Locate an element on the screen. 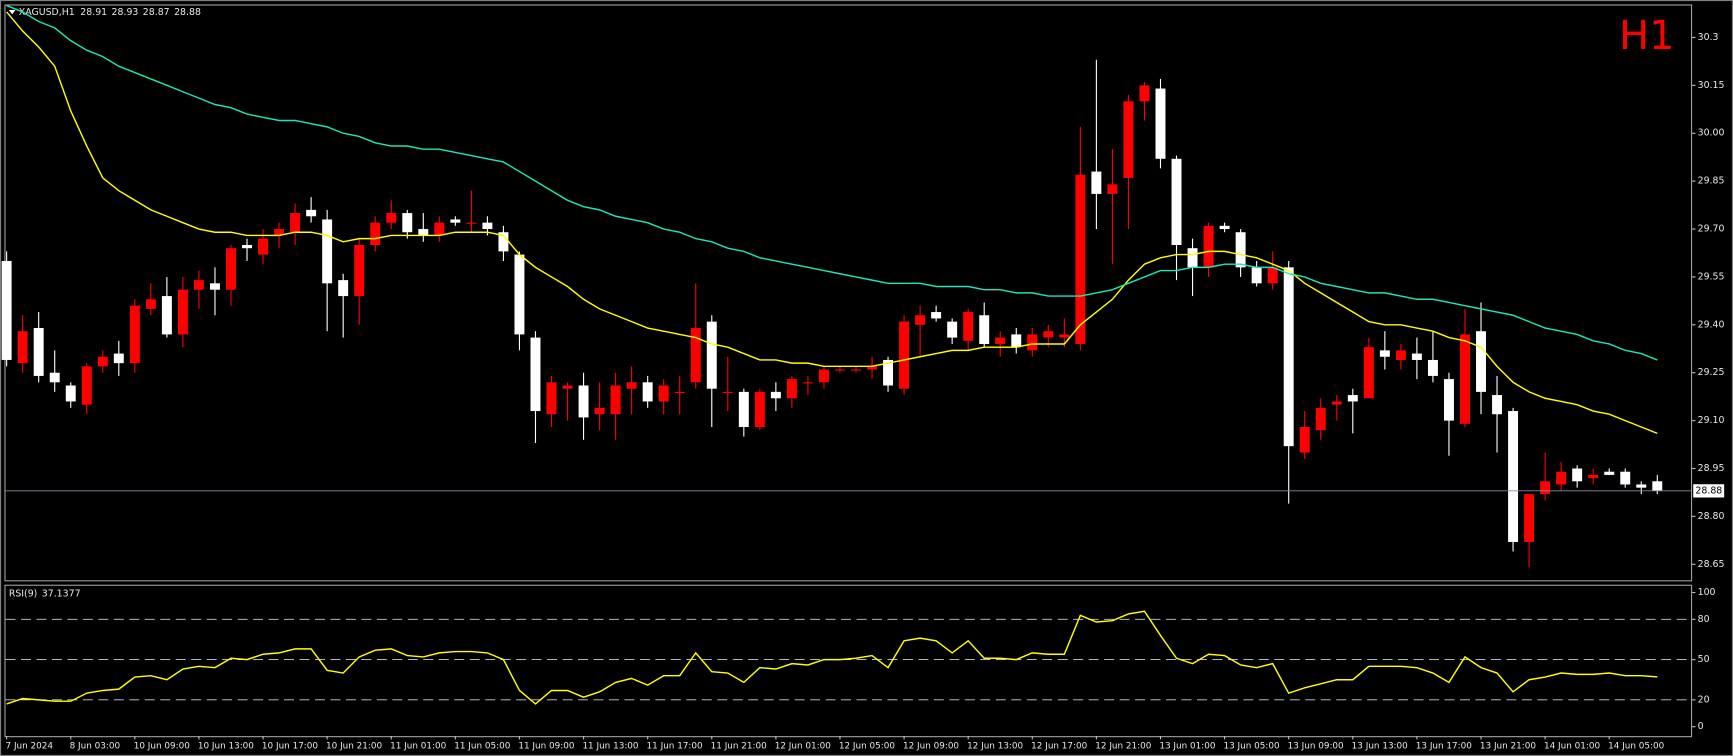  x-tick-label: 11 Jun 21:00 is located at coordinates (739, 747).